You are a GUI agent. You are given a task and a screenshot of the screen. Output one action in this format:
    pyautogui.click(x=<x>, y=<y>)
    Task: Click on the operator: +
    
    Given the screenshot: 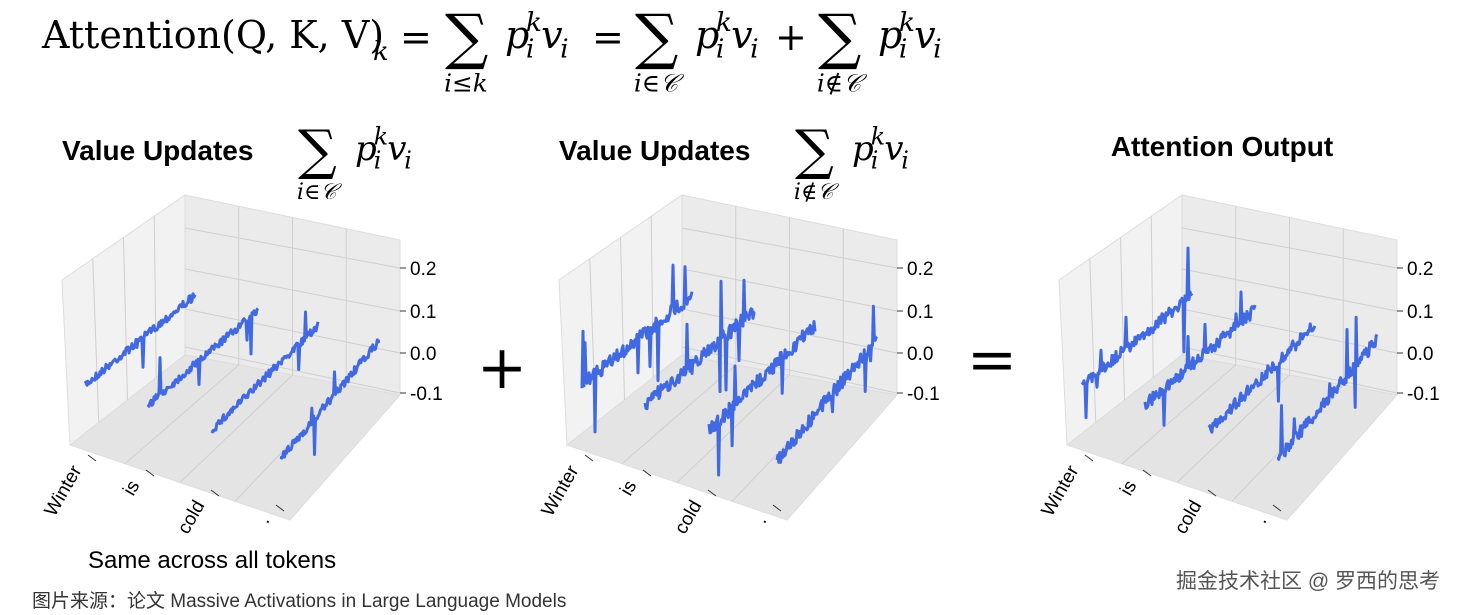 What is the action you would take?
    pyautogui.click(x=502, y=368)
    